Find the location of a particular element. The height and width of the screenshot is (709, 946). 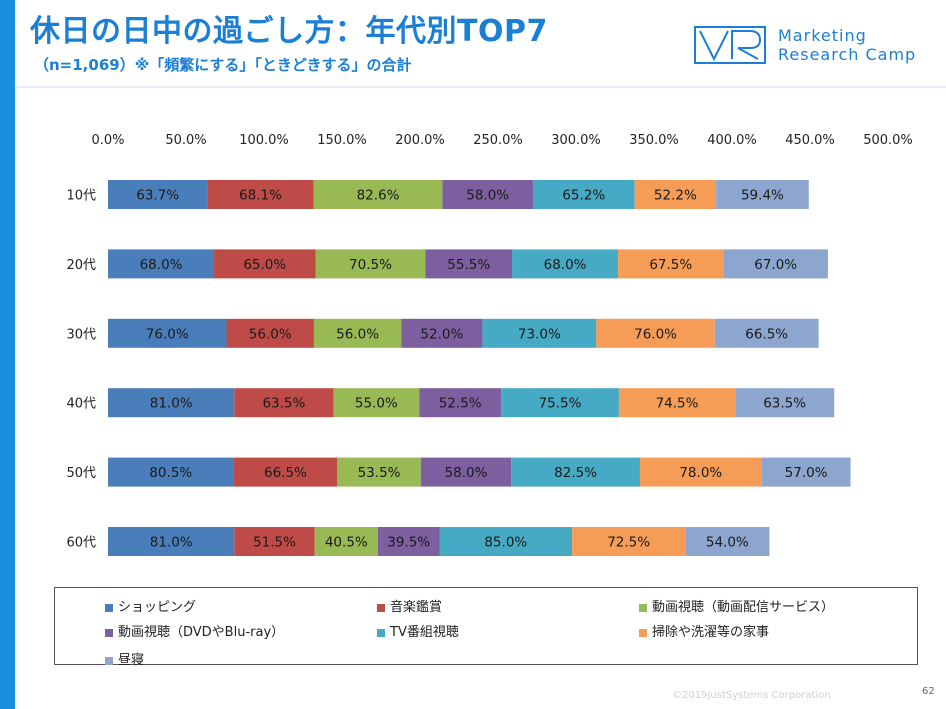

legend-label: 動画視聴（動画配信サービス） is located at coordinates (743, 607).